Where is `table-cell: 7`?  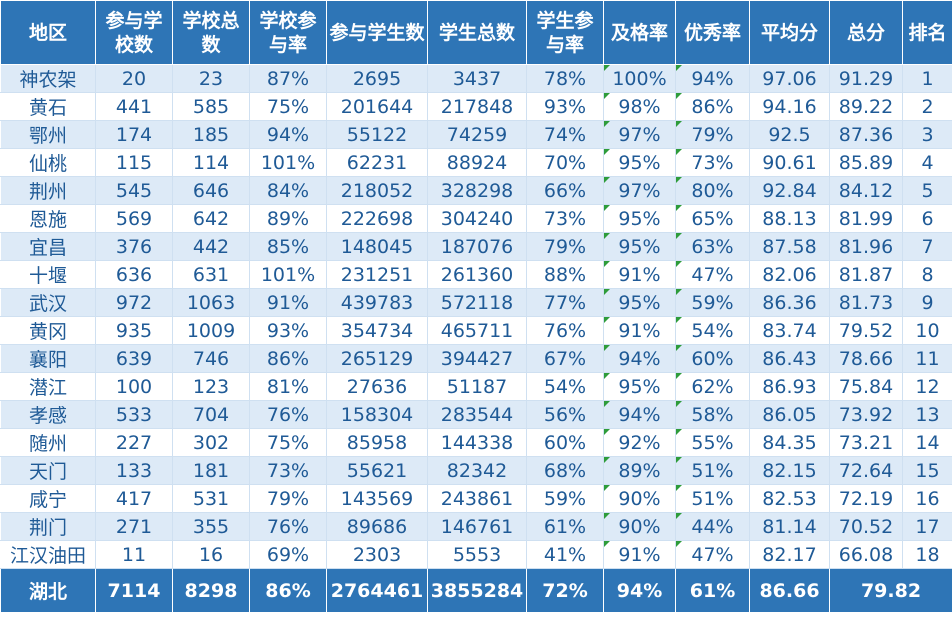
table-cell: 7 is located at coordinates (927, 246).